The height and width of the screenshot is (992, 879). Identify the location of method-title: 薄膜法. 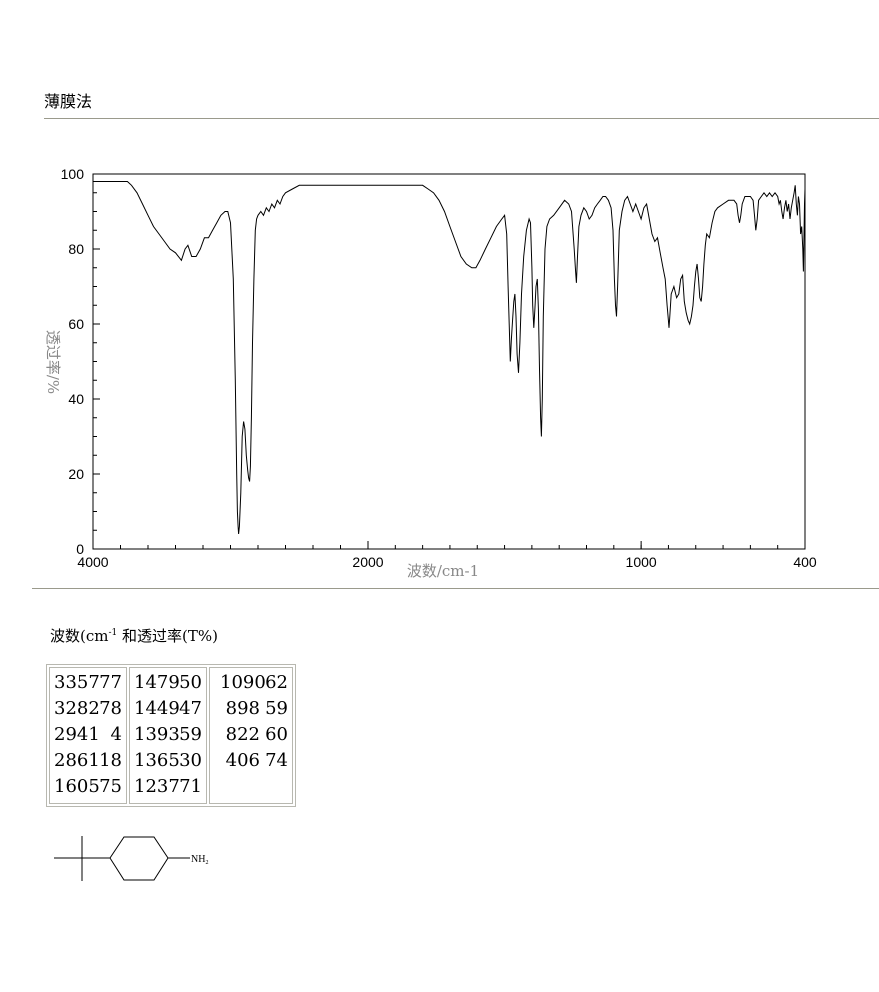
(68, 101).